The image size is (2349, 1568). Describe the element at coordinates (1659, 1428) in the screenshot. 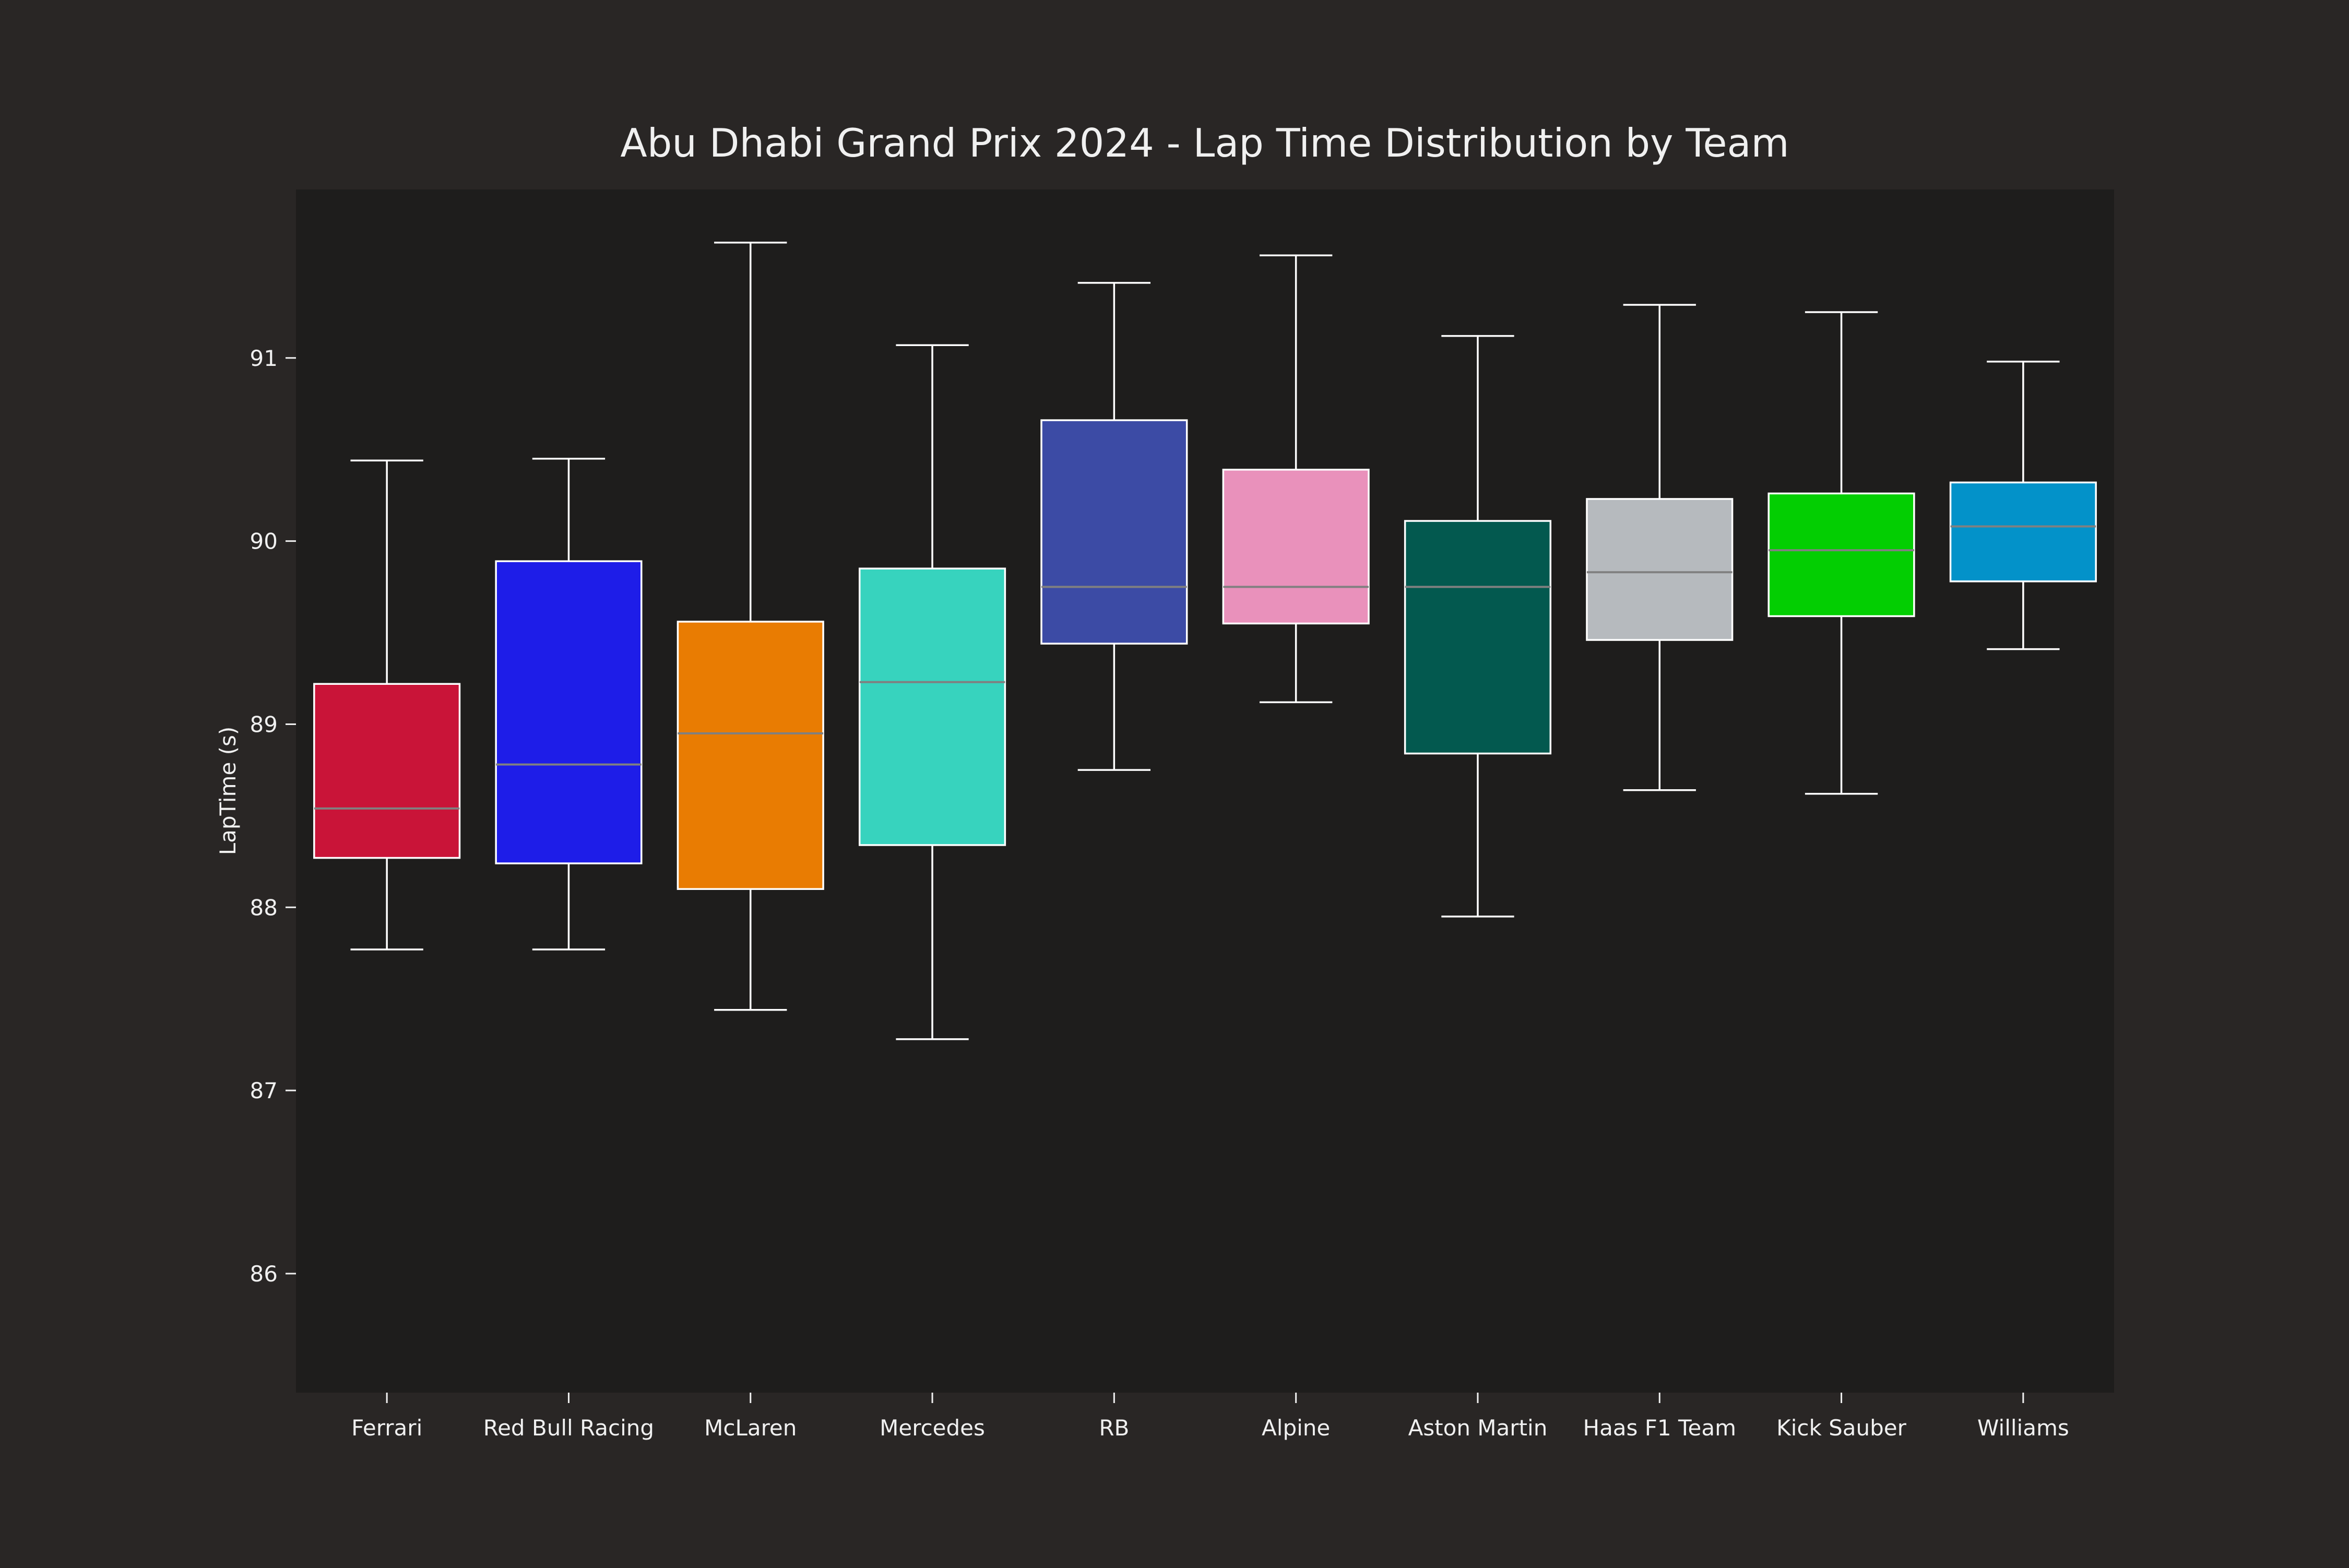

I see `x-tick-label: Haas F1 Team` at that location.